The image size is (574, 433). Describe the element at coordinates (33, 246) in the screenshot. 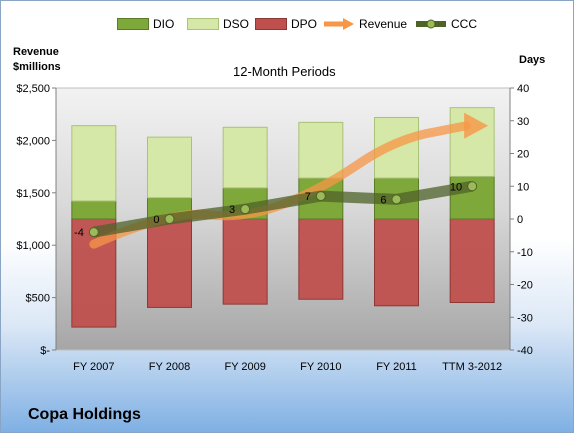

I see `left-tick-label: $1,000` at that location.